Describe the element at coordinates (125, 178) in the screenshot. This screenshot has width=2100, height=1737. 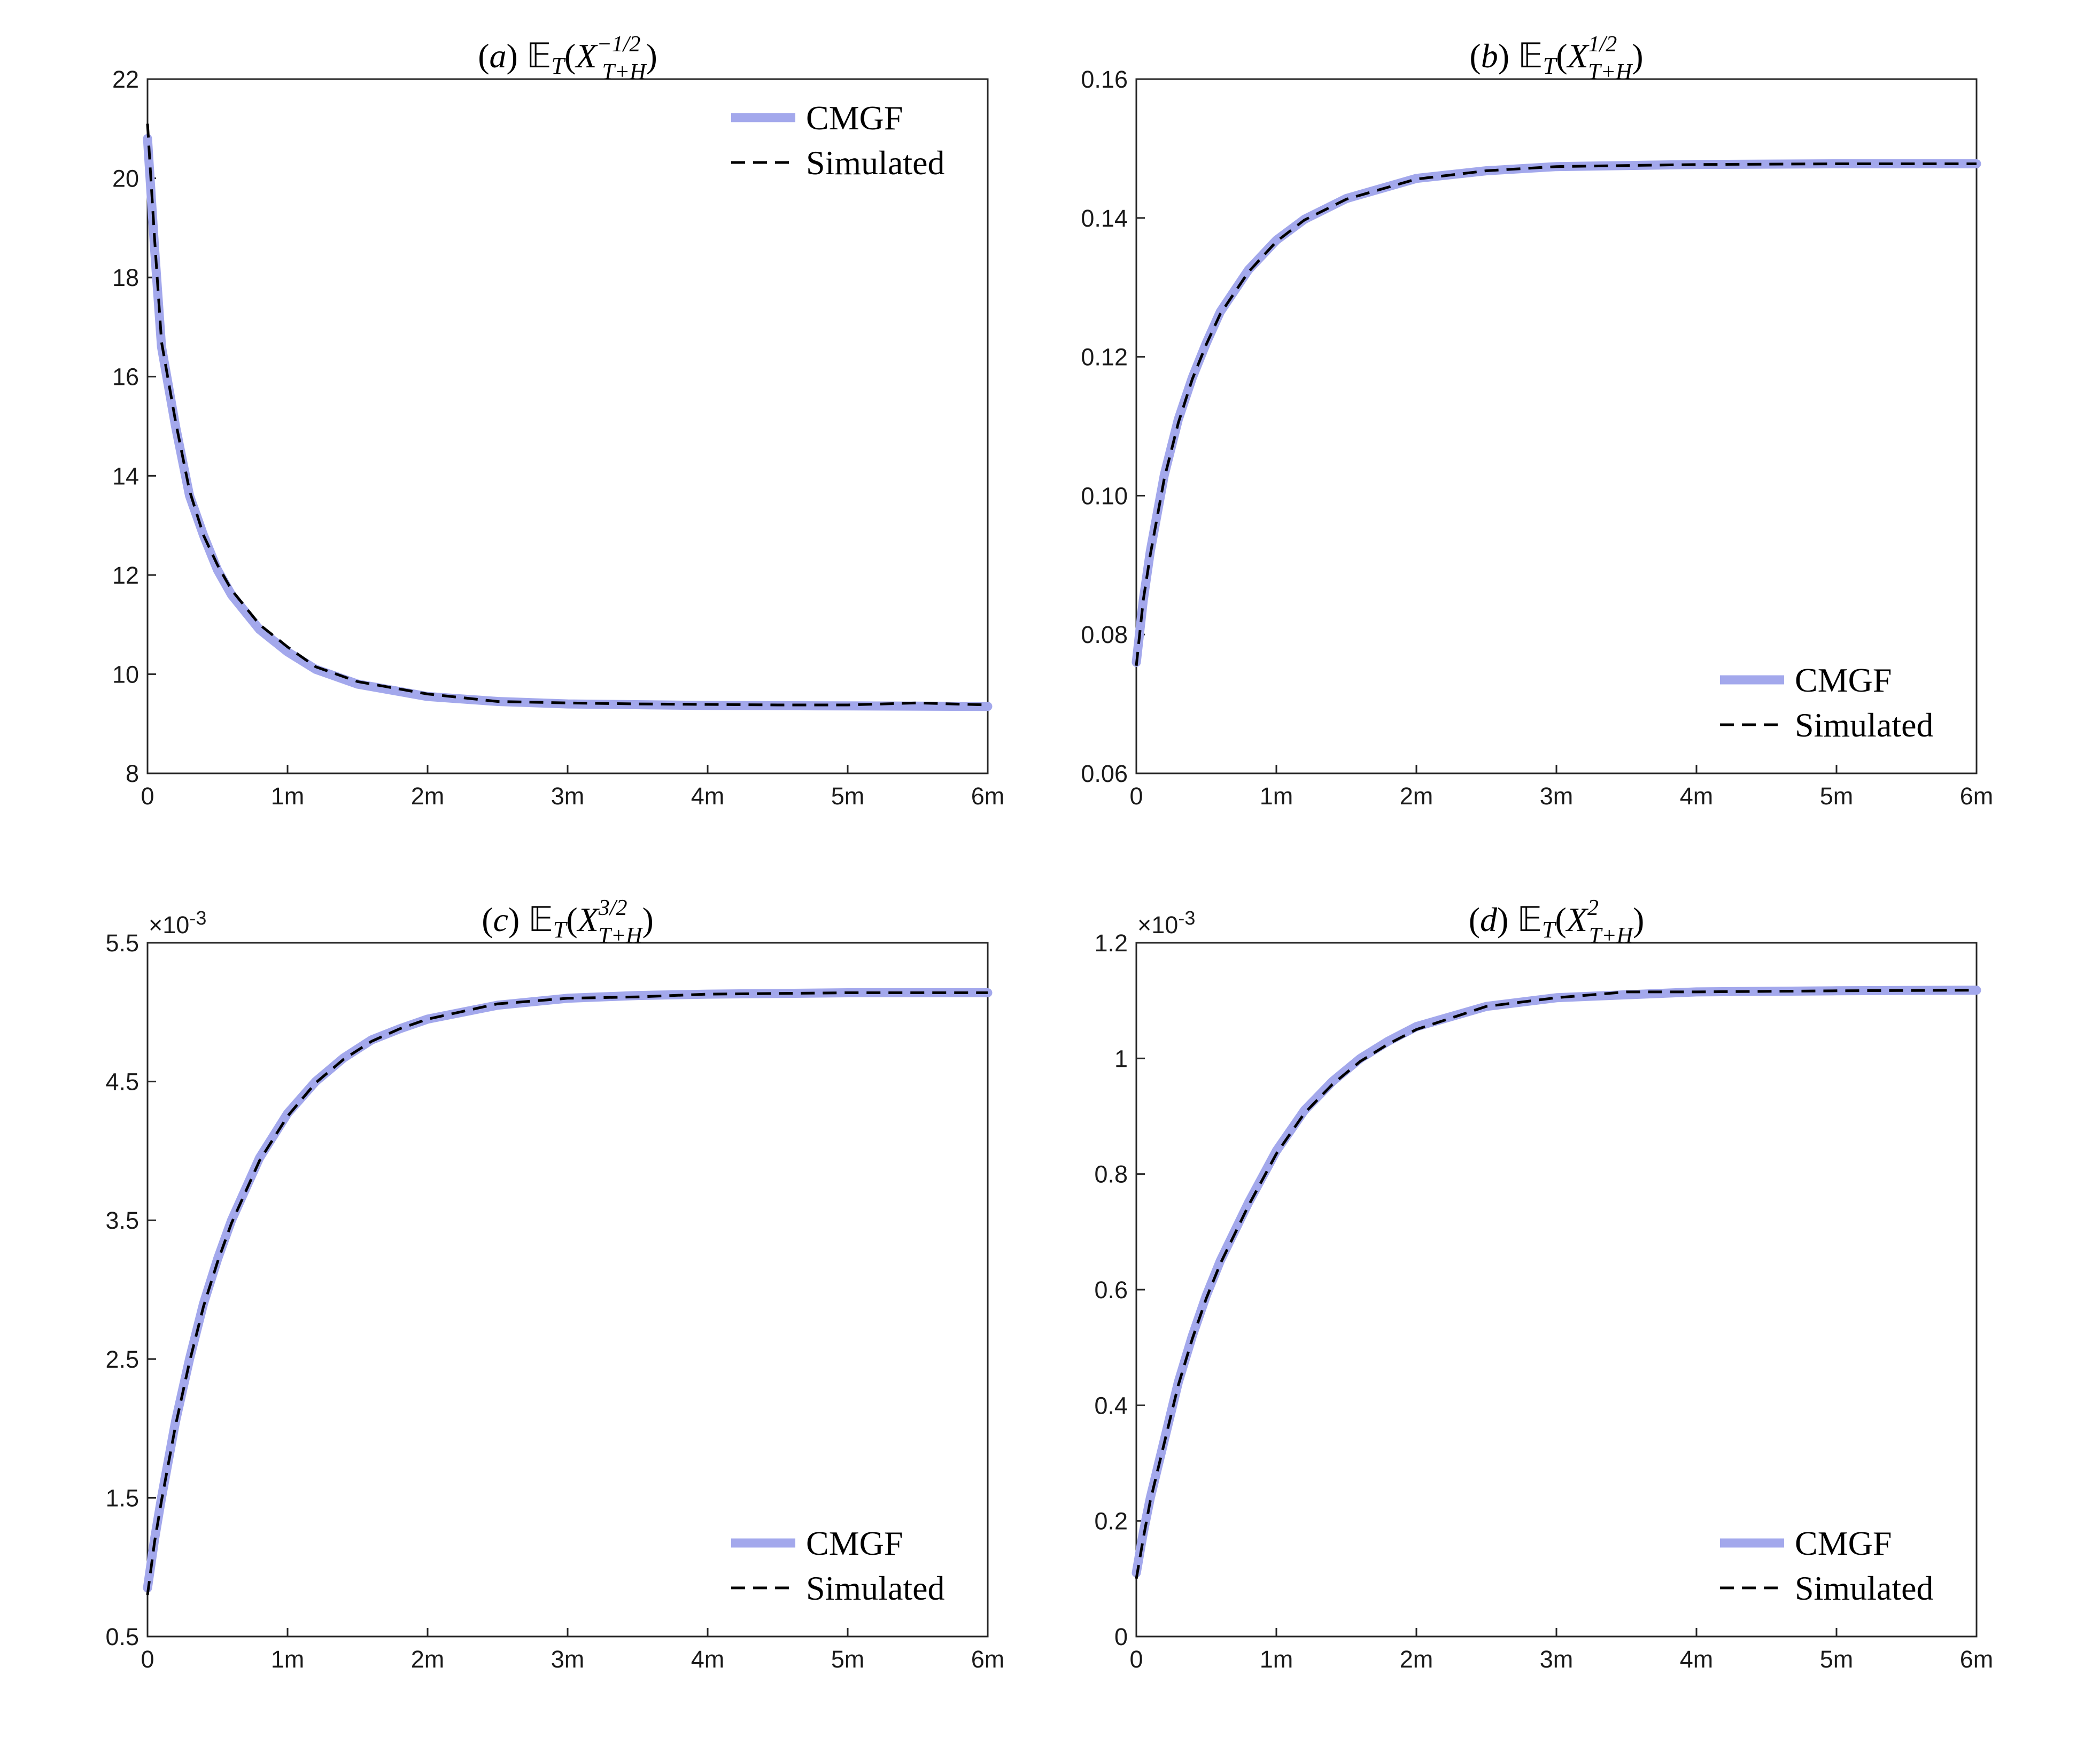
I see `y-tick-label: 20` at that location.